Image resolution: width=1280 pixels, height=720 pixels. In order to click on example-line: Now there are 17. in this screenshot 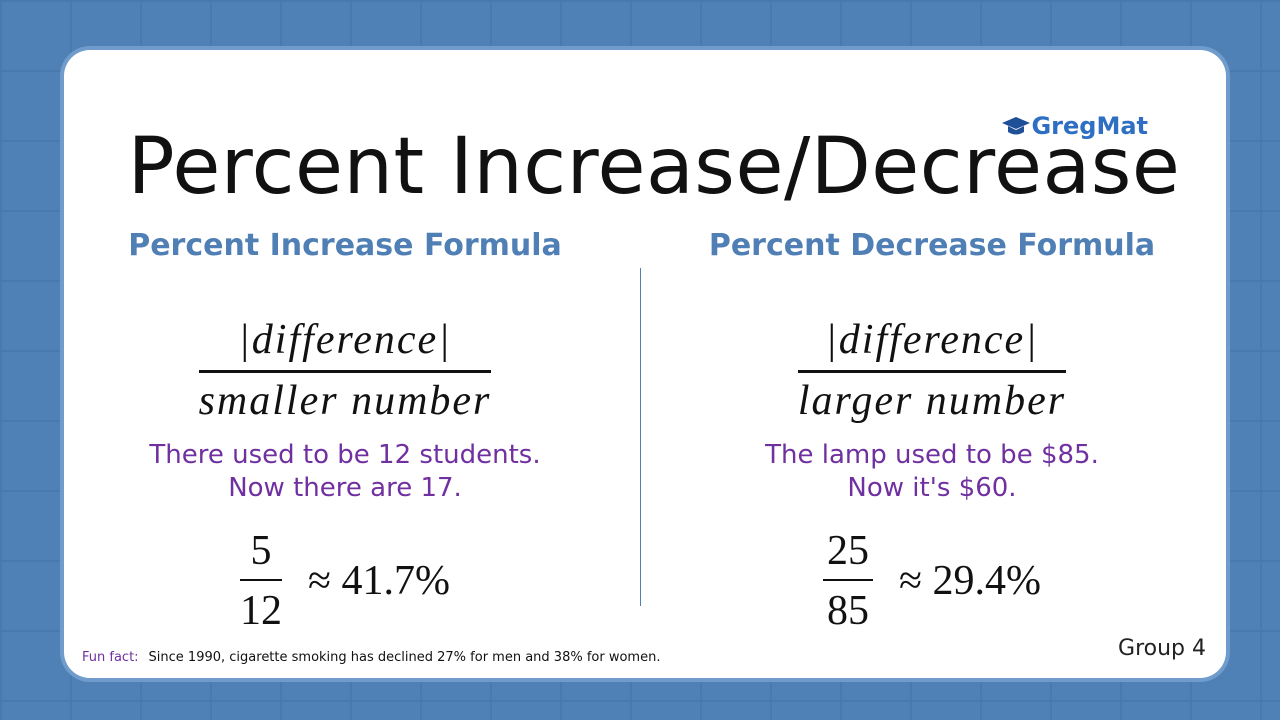, I will do `click(345, 488)`.